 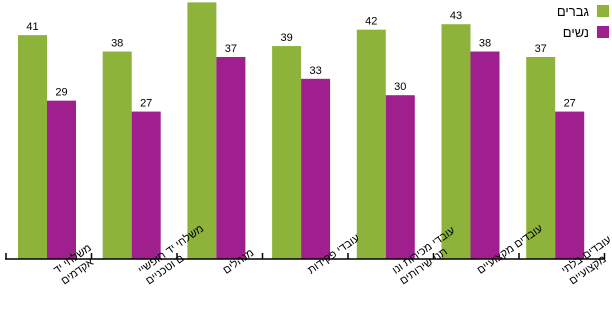 What do you see at coordinates (400, 87) in the screenshot?
I see `value-label: 30` at bounding box center [400, 87].